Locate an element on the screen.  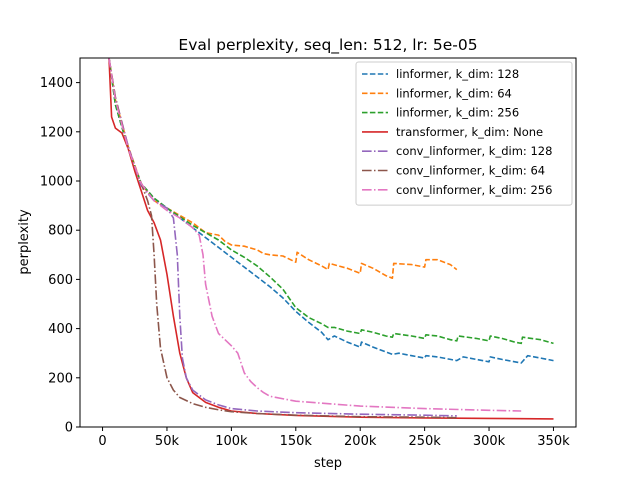
y-tick-label: 1400 is located at coordinates (56, 83).